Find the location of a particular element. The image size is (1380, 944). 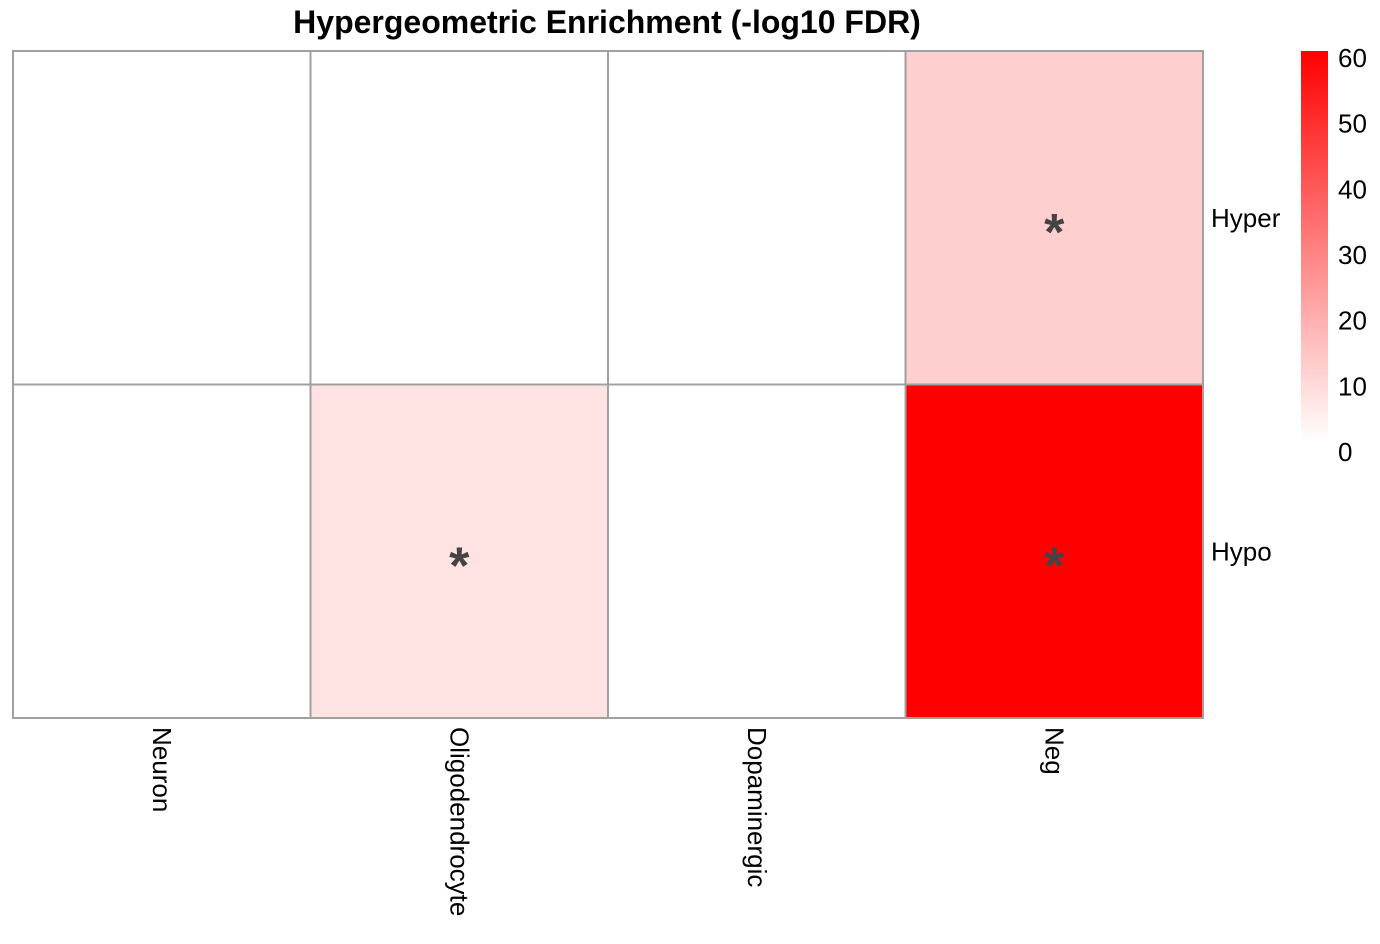

row-label-hyper: Hyper is located at coordinates (1246, 218).